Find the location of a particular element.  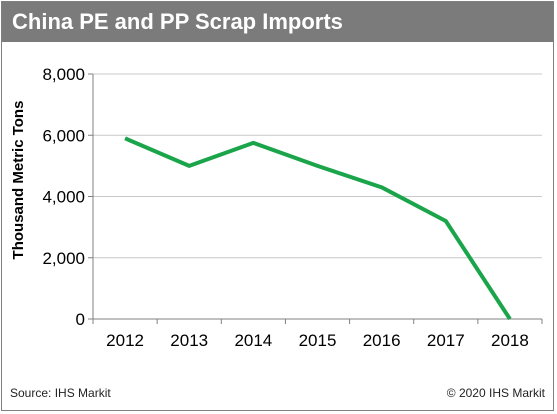

y-tick-label: 4,000 is located at coordinates (63, 197).